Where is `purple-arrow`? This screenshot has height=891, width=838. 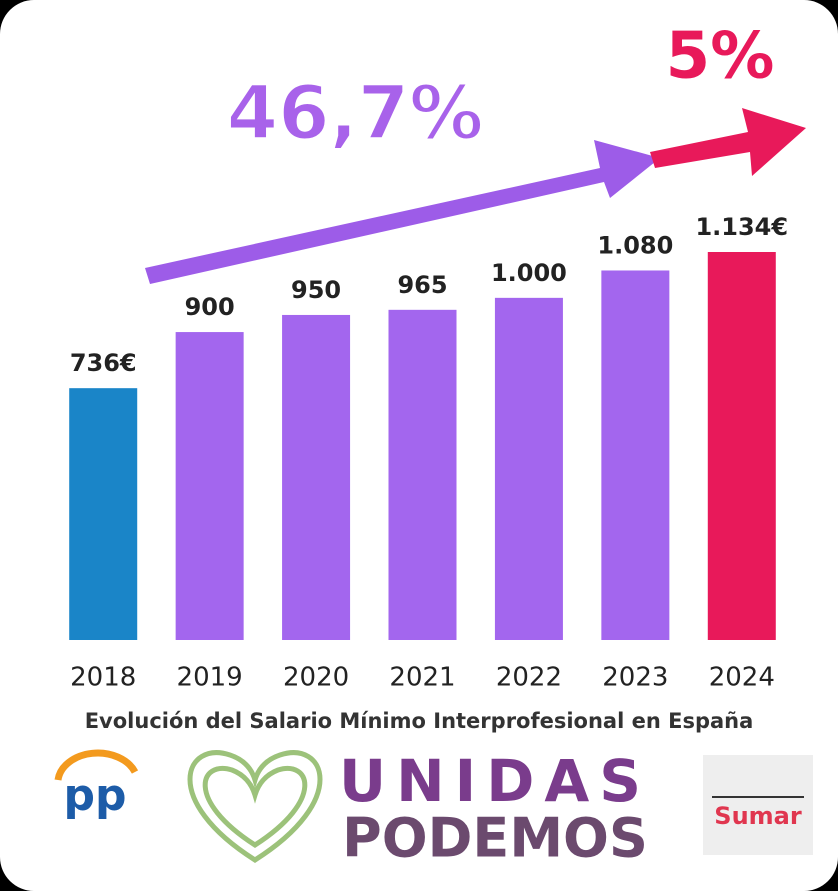
purple-arrow is located at coordinates (402, 212).